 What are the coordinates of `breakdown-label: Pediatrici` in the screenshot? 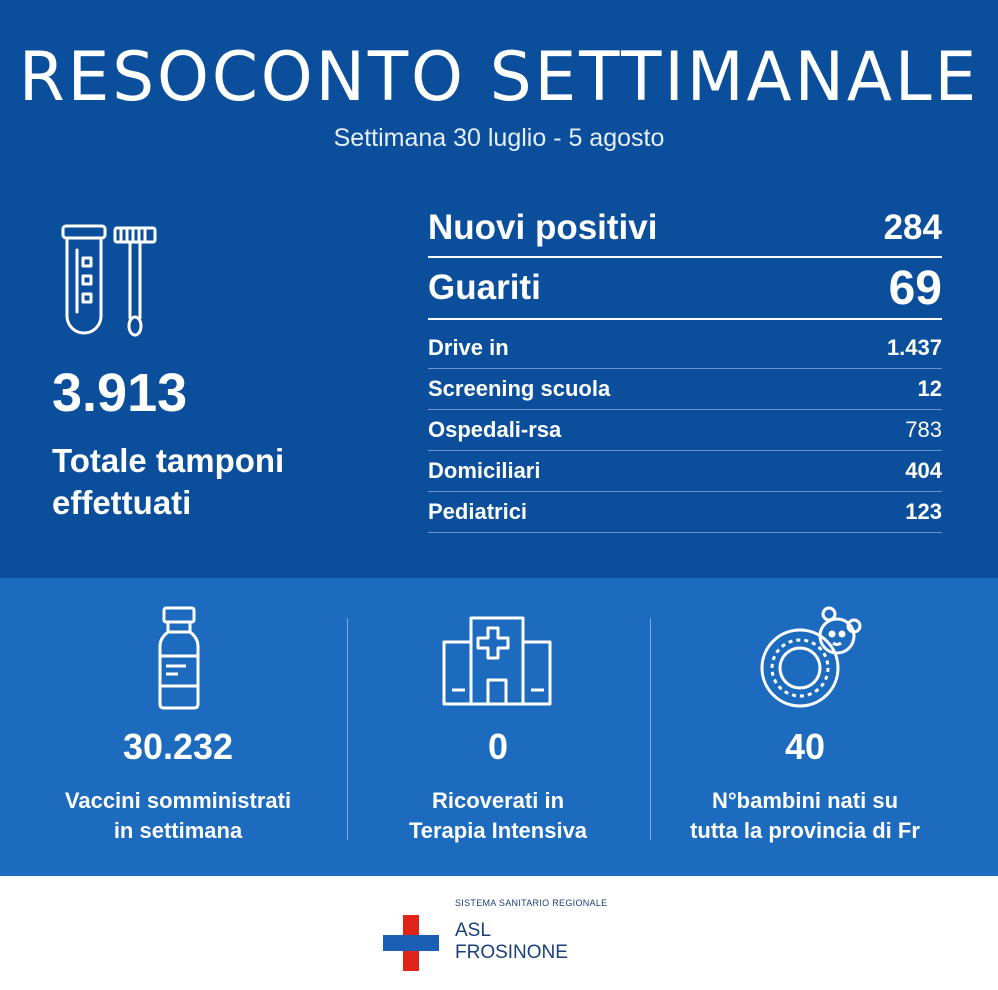 It's located at (478, 511).